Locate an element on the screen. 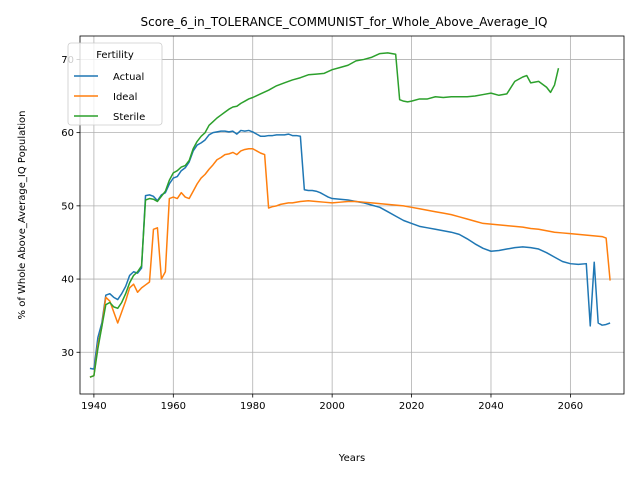 The width and height of the screenshot is (640, 480). x-tick-label: 2060 is located at coordinates (570, 406).